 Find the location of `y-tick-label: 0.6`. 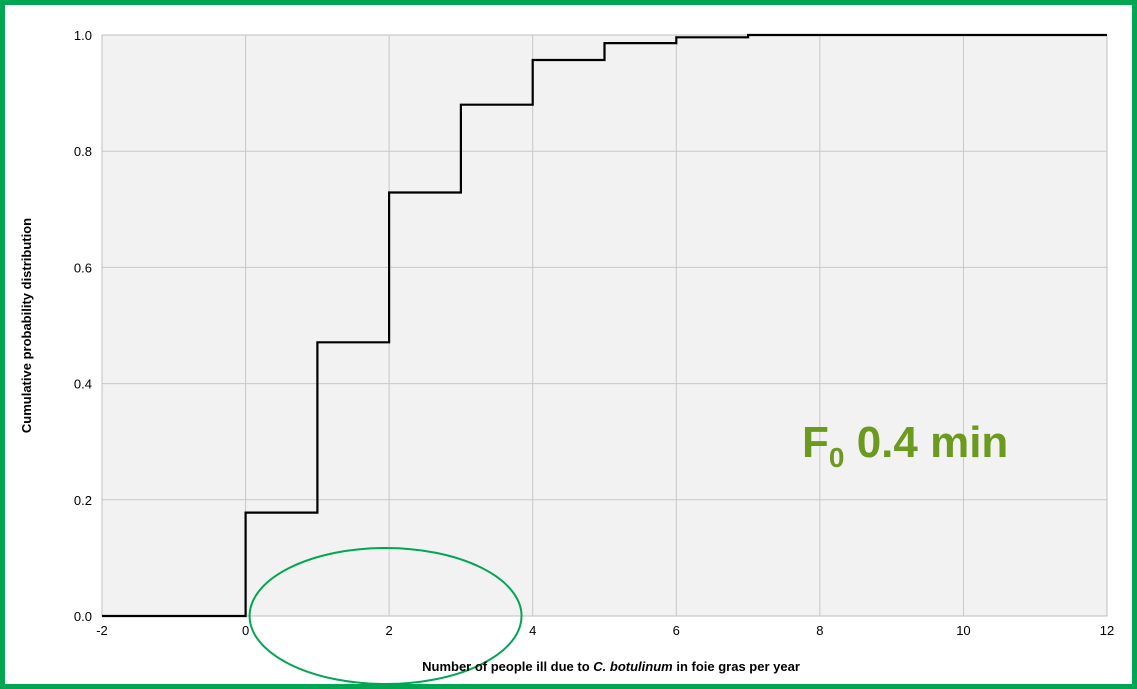

y-tick-label: 0.6 is located at coordinates (83, 267).